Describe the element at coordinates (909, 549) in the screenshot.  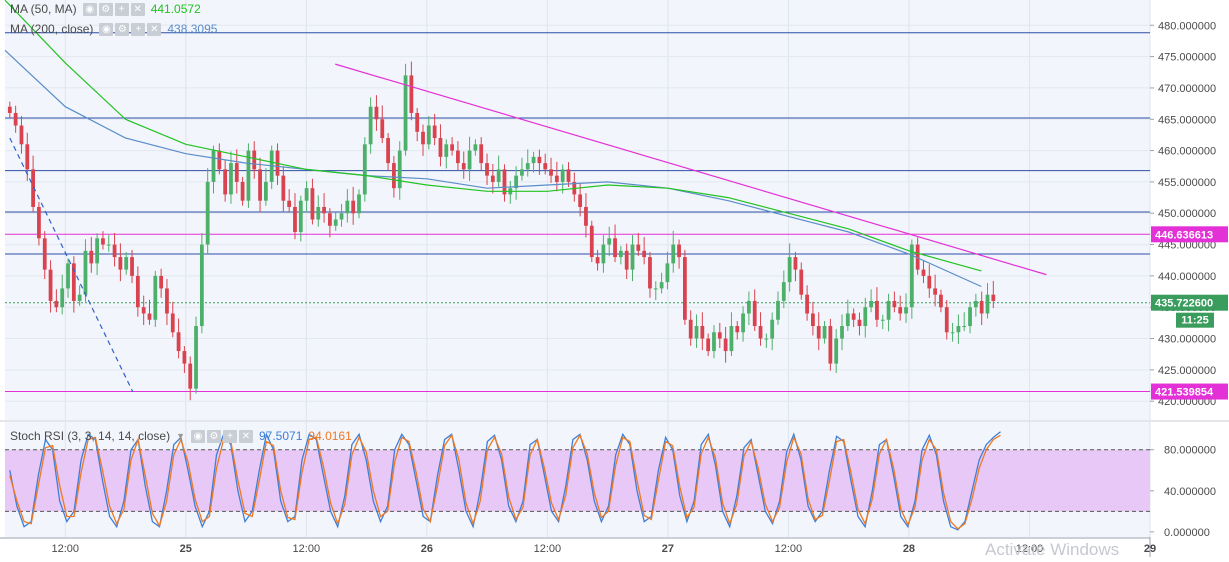
I see `x-tick-label: 28` at that location.